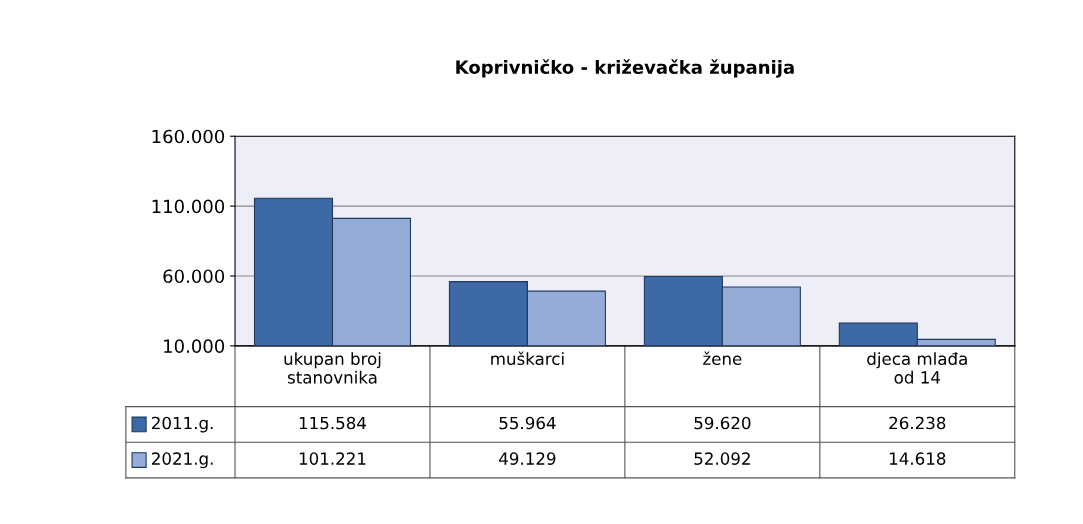  I want to click on data-label: 101.221, so click(332, 458).